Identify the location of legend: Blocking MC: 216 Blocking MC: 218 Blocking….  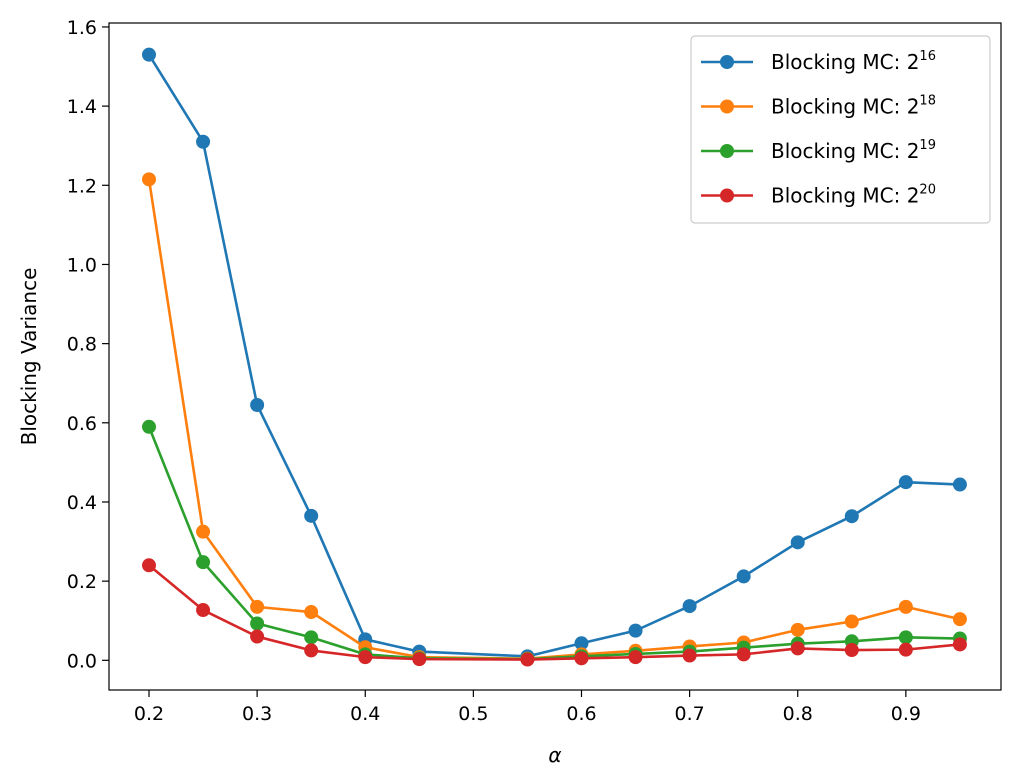
(840, 129).